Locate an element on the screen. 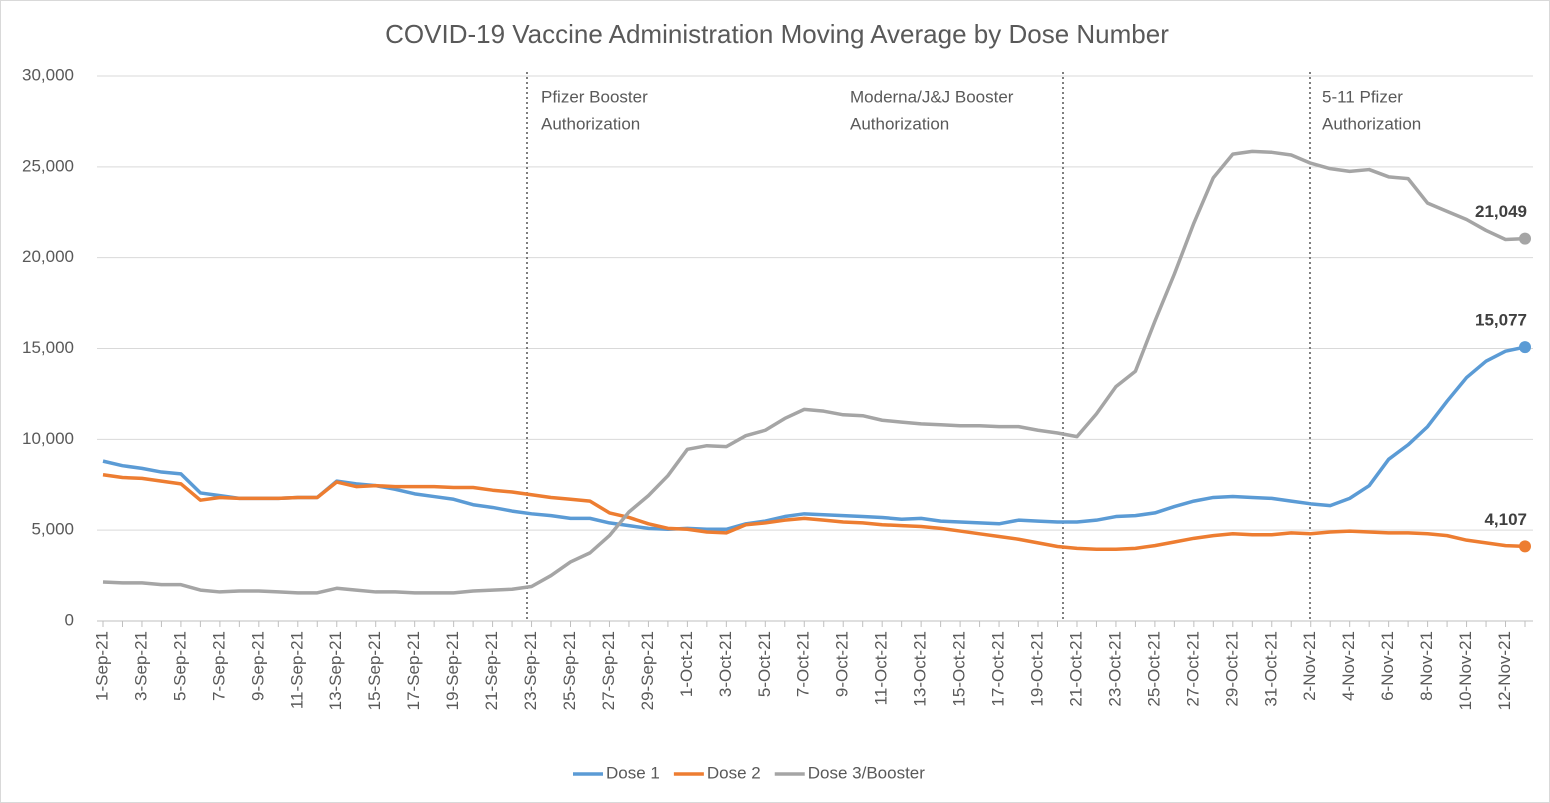 The width and height of the screenshot is (1550, 803). x-tick-label: 23-Sep-21 is located at coordinates (530, 670).